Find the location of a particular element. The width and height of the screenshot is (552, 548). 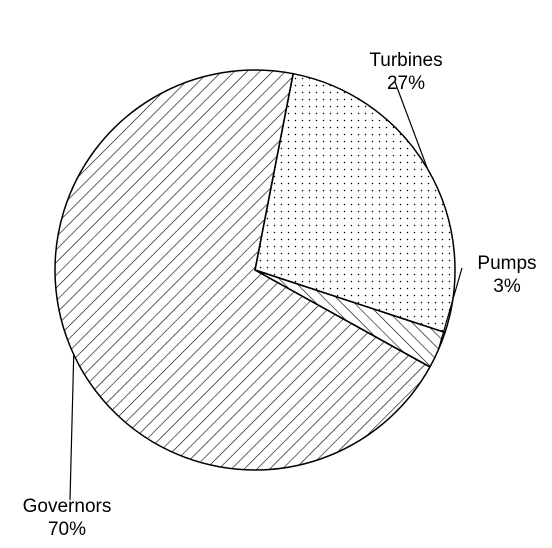

slice-name-turbines: Turbines is located at coordinates (406, 60).